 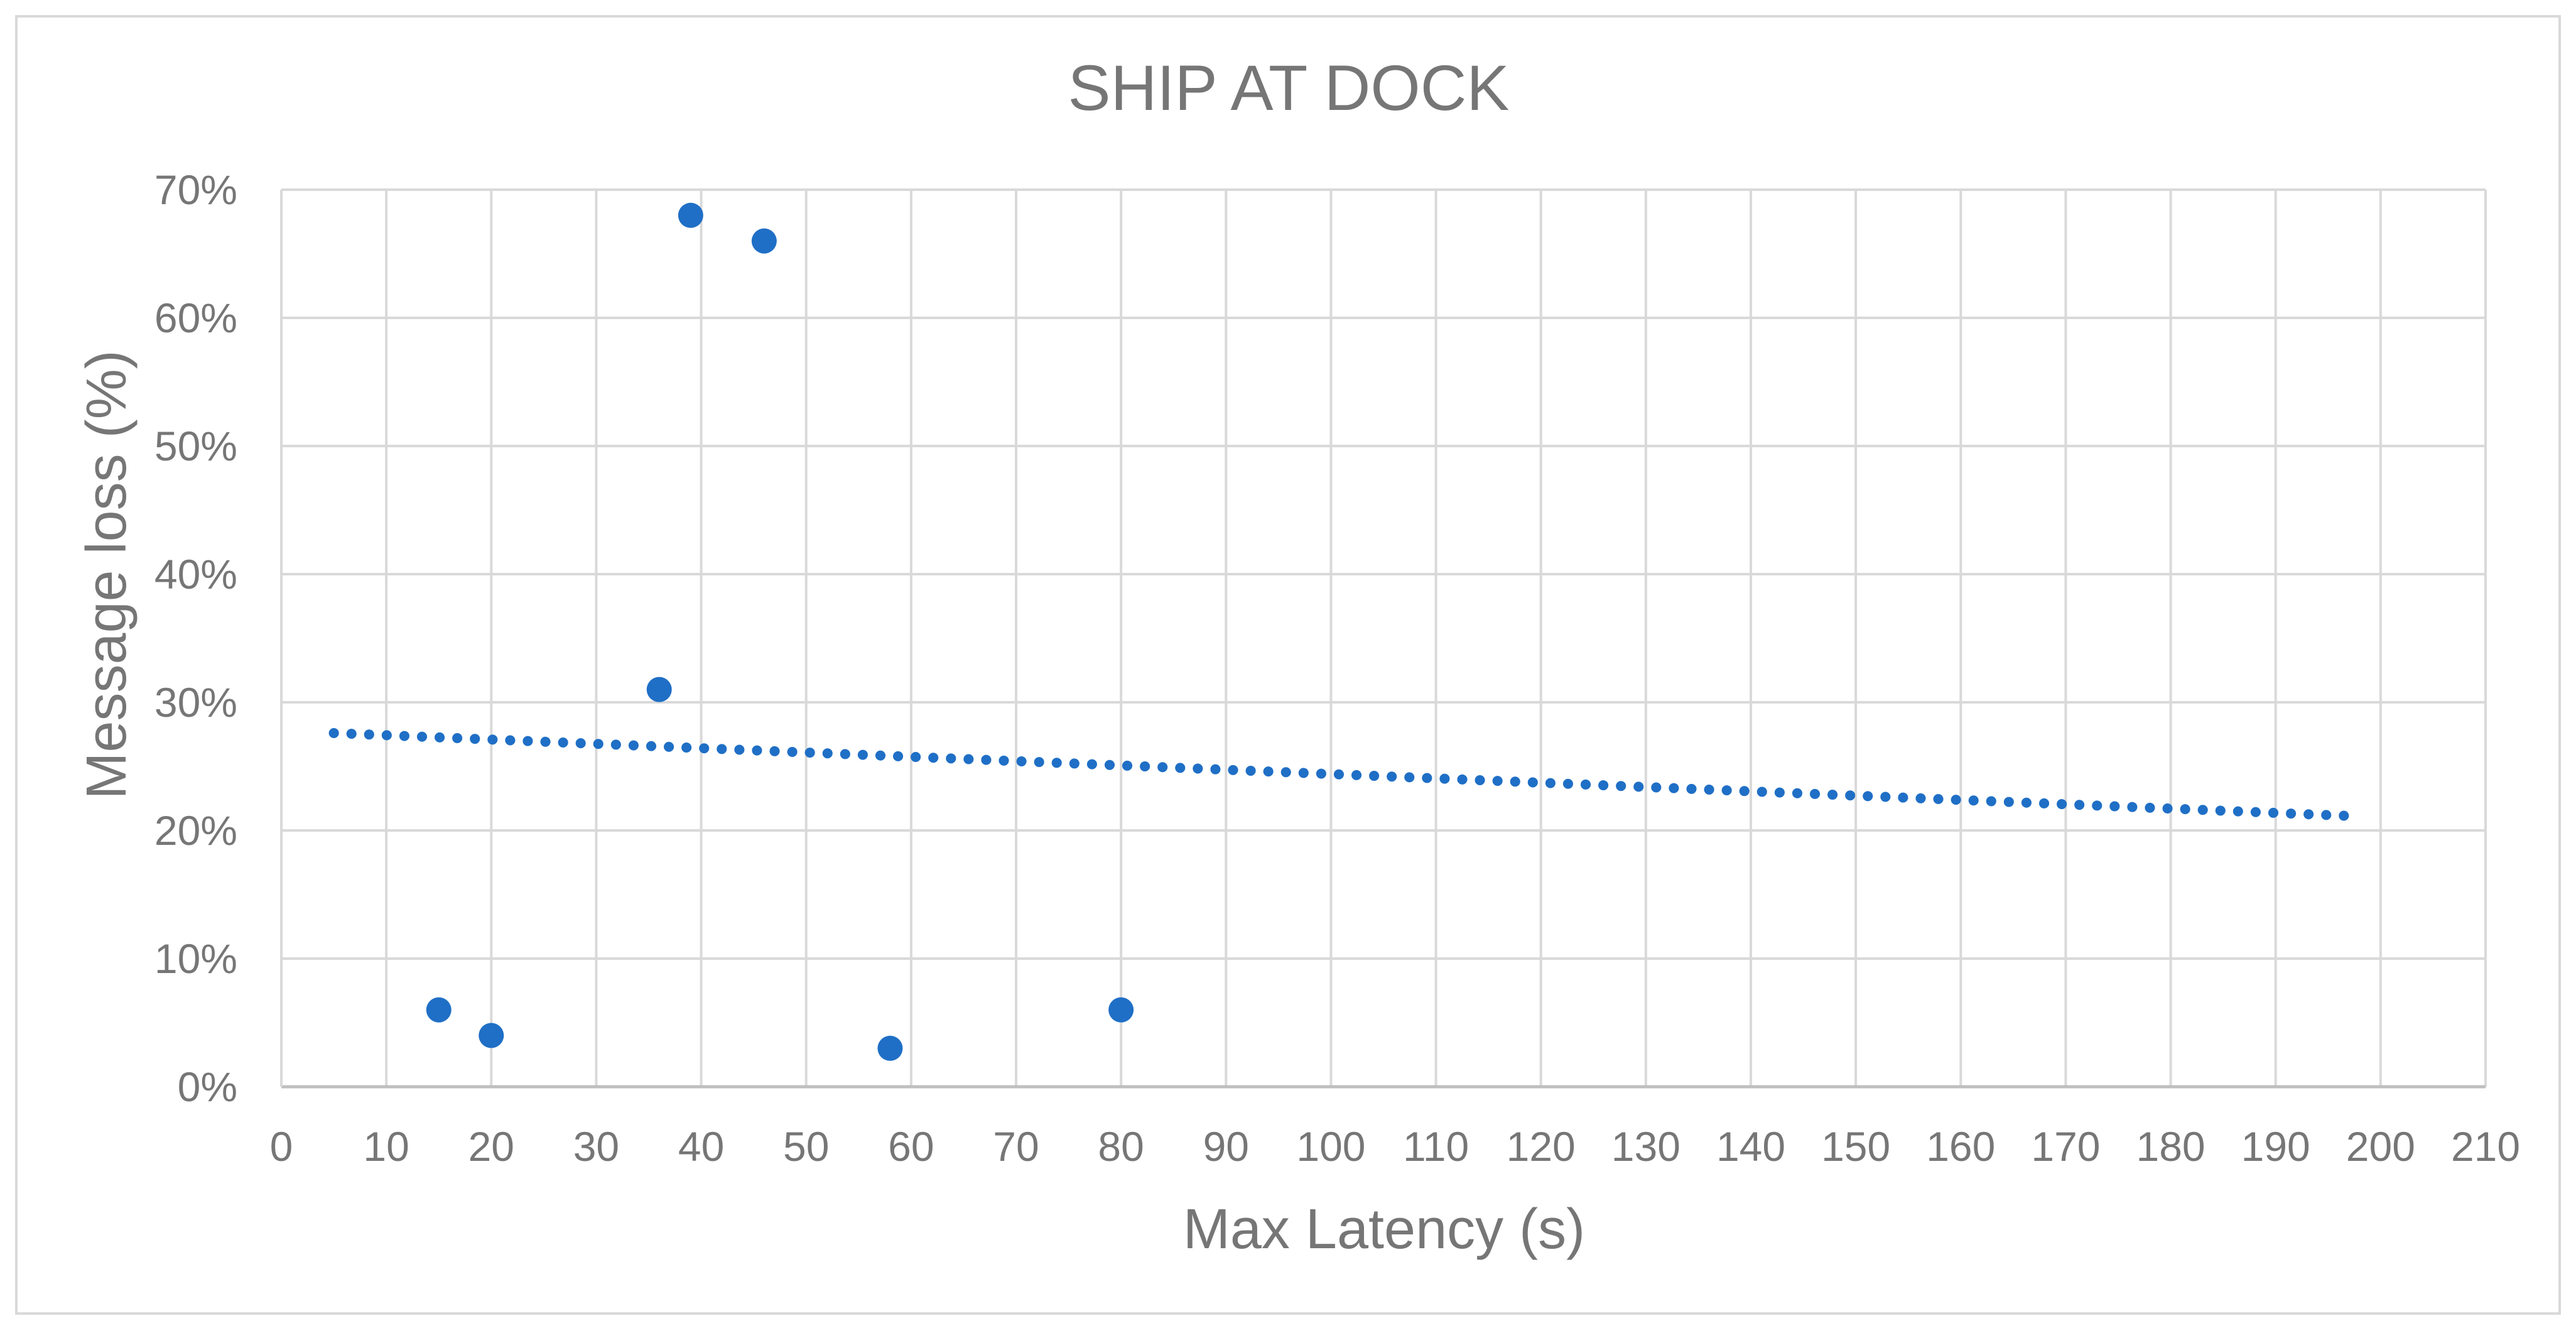 I want to click on x-tick-label: 60, so click(x=911, y=1146).